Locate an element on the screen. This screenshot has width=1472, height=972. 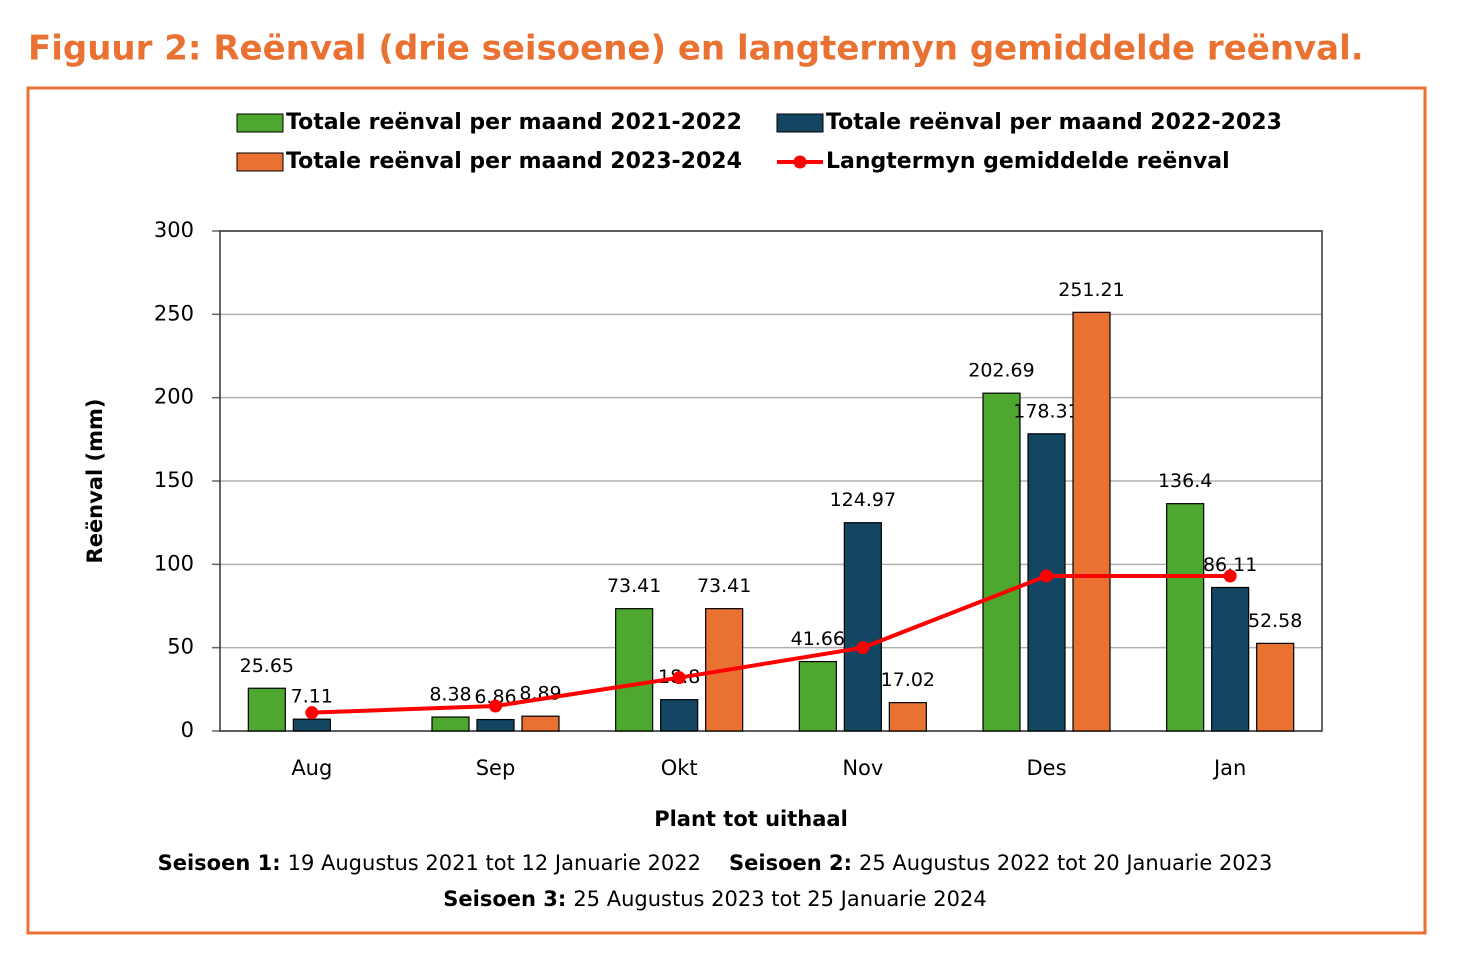
x-axis-title: Plant tot uithaal is located at coordinates (751, 819).